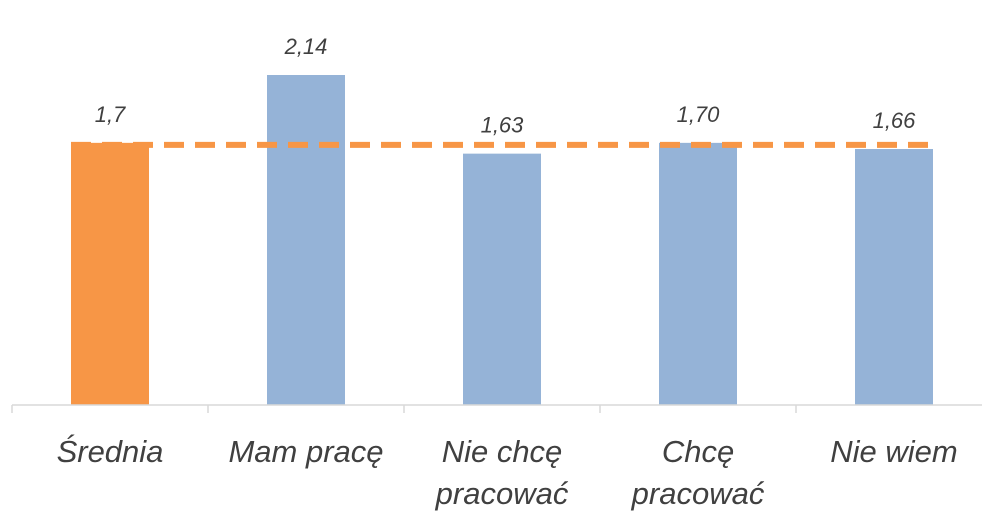  What do you see at coordinates (699, 114) in the screenshot?
I see `data-label-4: 1,70` at bounding box center [699, 114].